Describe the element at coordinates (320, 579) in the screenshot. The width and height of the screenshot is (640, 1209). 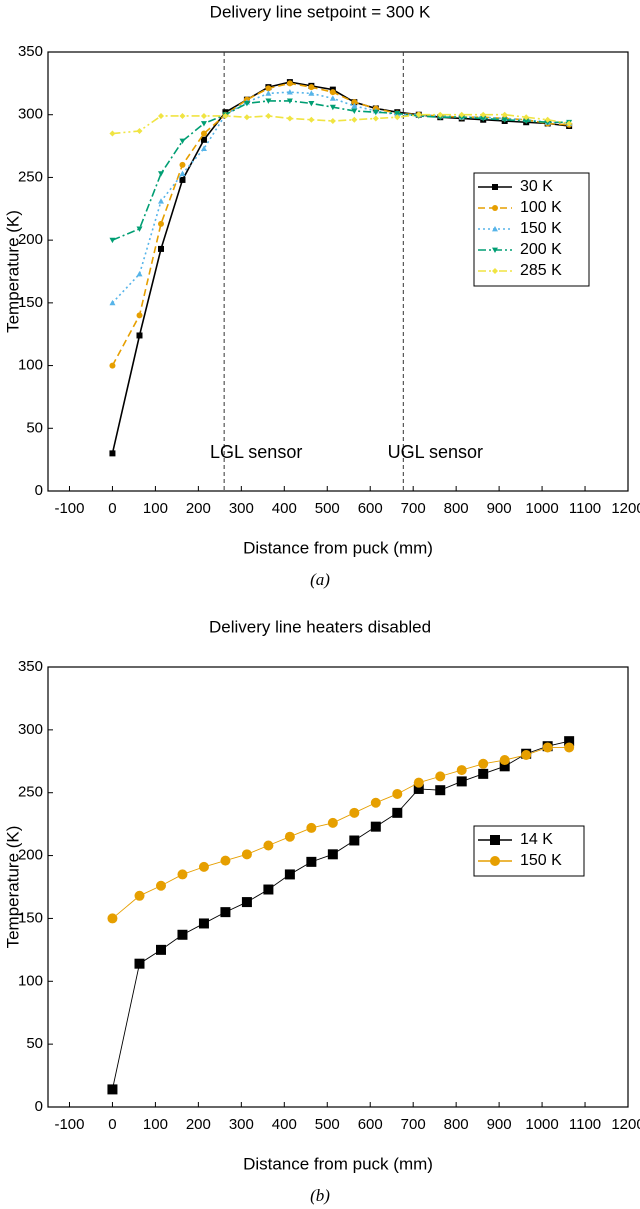
I see `caption: (a)` at that location.